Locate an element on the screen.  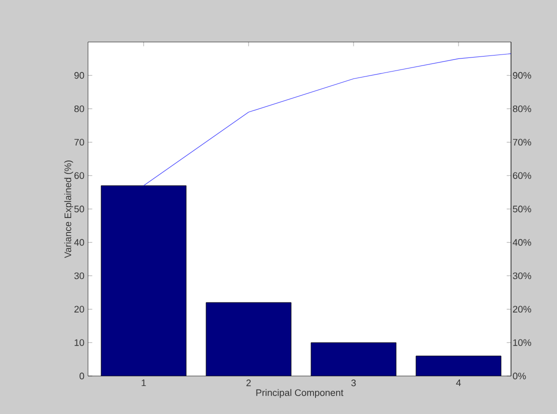
y2-tick-label: 70% is located at coordinates (522, 142).